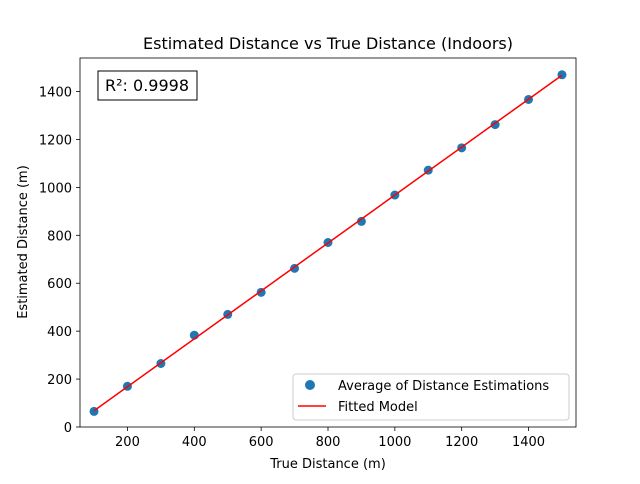 Image resolution: width=640 pixels, height=484 pixels. I want to click on x-tick-label: 200, so click(127, 442).